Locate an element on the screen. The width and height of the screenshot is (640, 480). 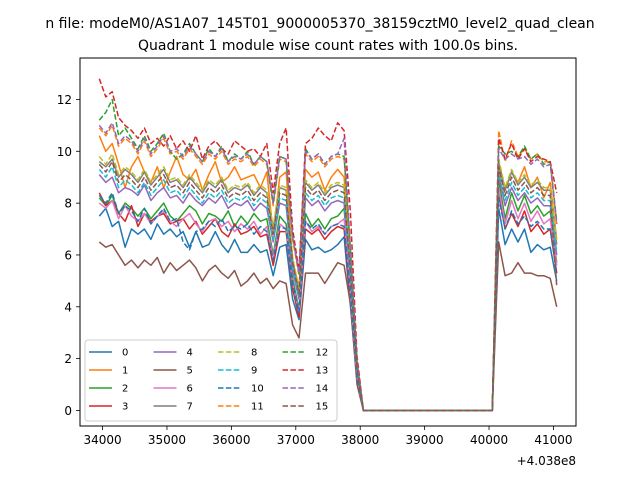
x-tick-label-2: 36000 is located at coordinates (231, 440).